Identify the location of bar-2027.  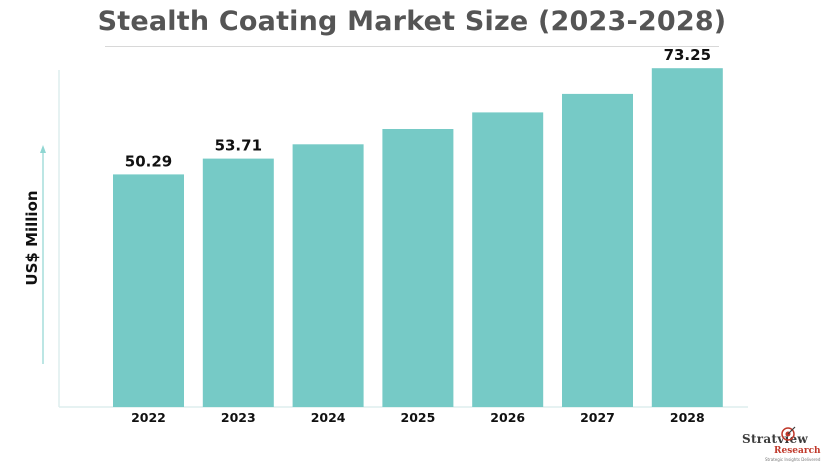
(597, 250).